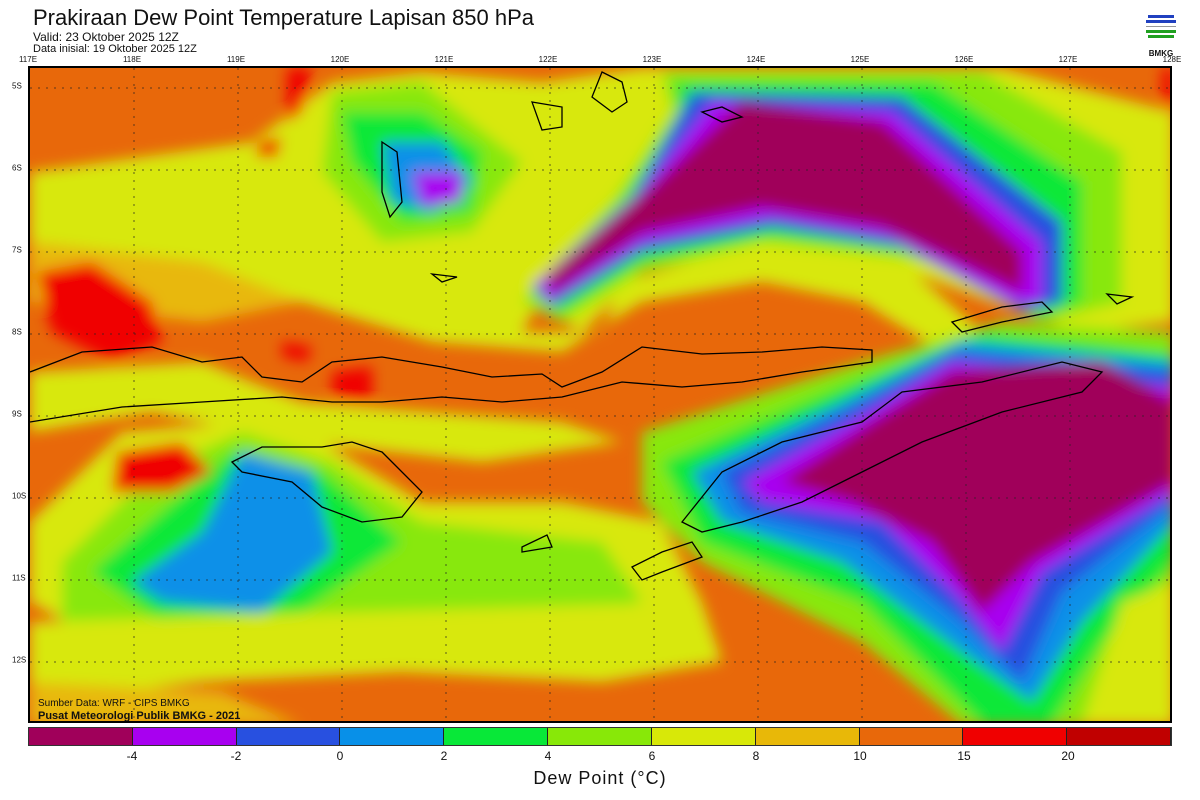  I want to click on colorbar-tick-label: 2, so click(444, 756).